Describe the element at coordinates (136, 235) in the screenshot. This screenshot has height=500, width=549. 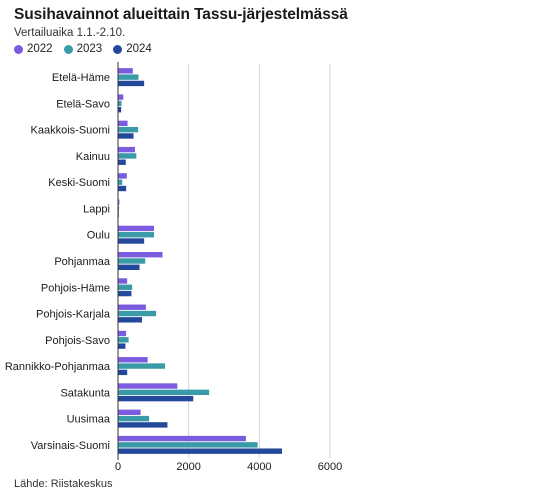
I see `bar-oulu-2023` at that location.